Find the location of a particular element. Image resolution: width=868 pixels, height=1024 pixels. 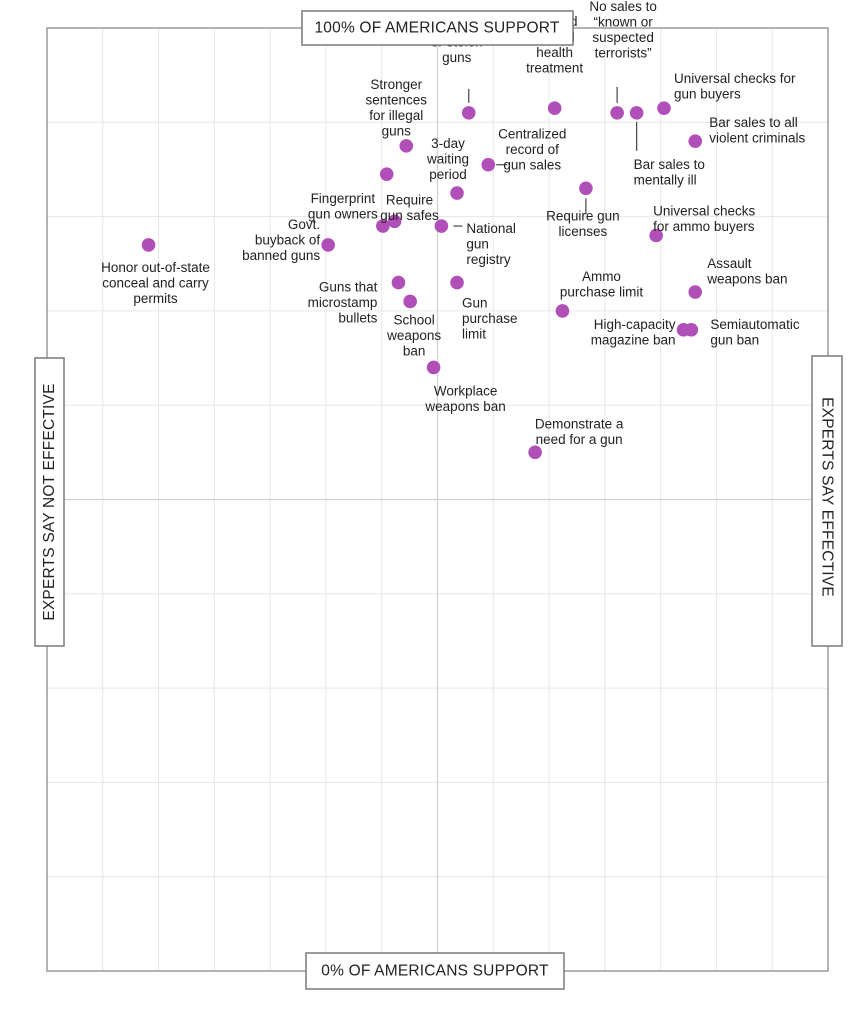

label-leader-lines is located at coordinates (545, 156).